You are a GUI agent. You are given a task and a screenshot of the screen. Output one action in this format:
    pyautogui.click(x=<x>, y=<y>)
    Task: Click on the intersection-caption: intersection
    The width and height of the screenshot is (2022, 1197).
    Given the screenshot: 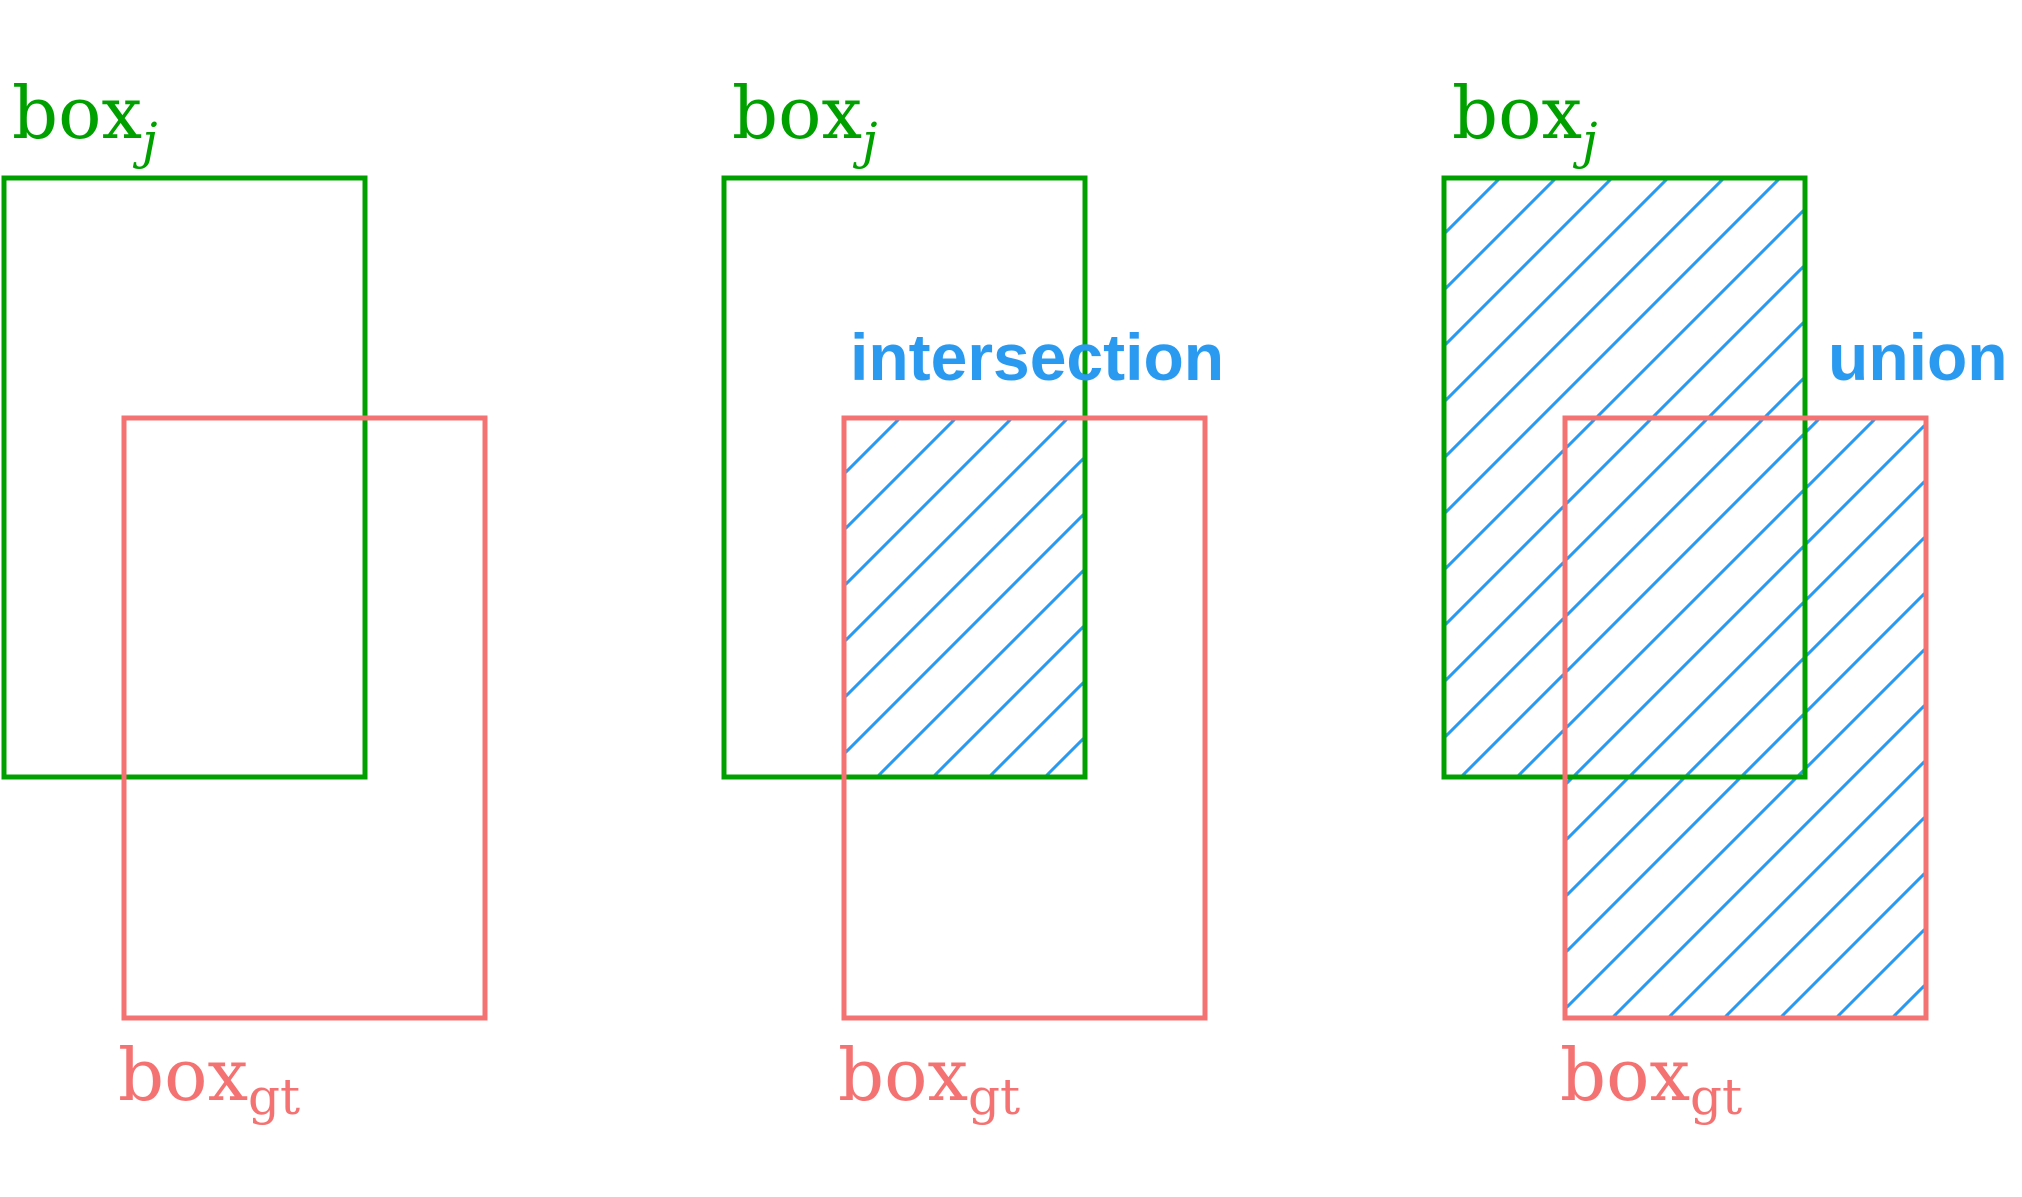 What is the action you would take?
    pyautogui.click(x=1037, y=357)
    